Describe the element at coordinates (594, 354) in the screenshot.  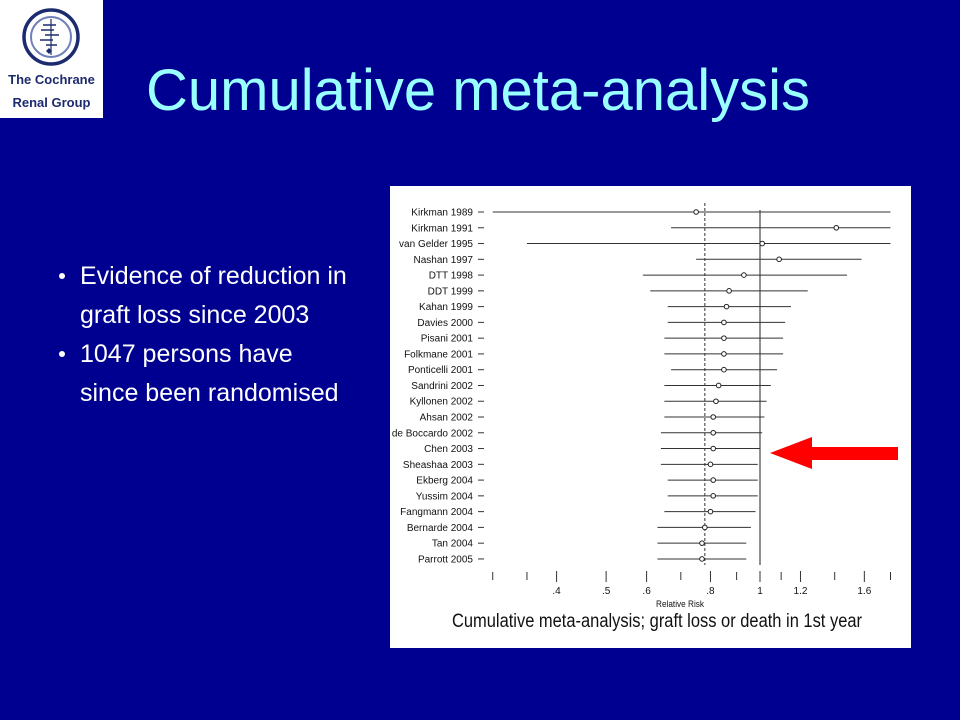
I see `study-row: Folkmane 2001` at that location.